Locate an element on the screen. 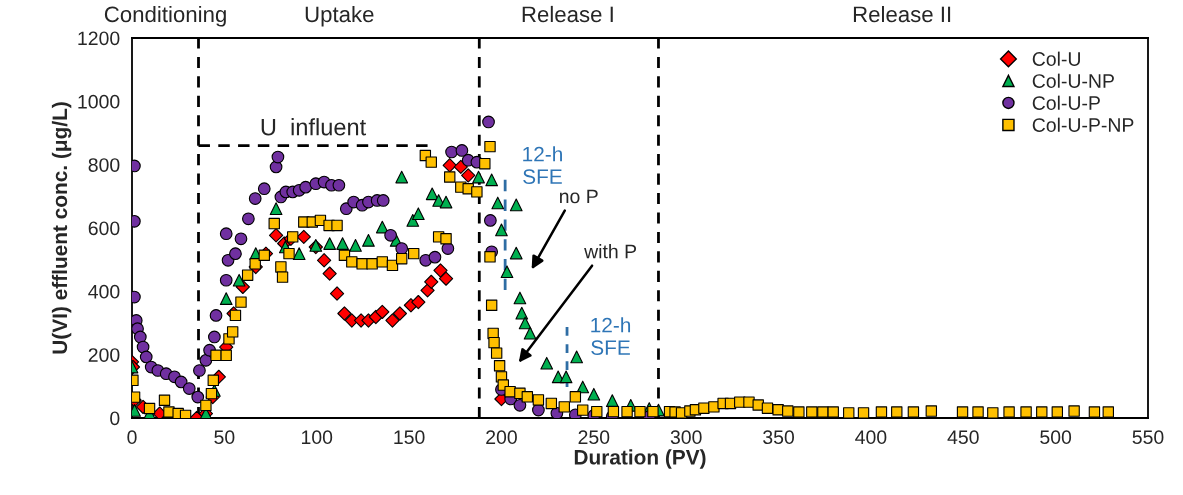  legend-label: Col-U is located at coordinates (1056, 58).